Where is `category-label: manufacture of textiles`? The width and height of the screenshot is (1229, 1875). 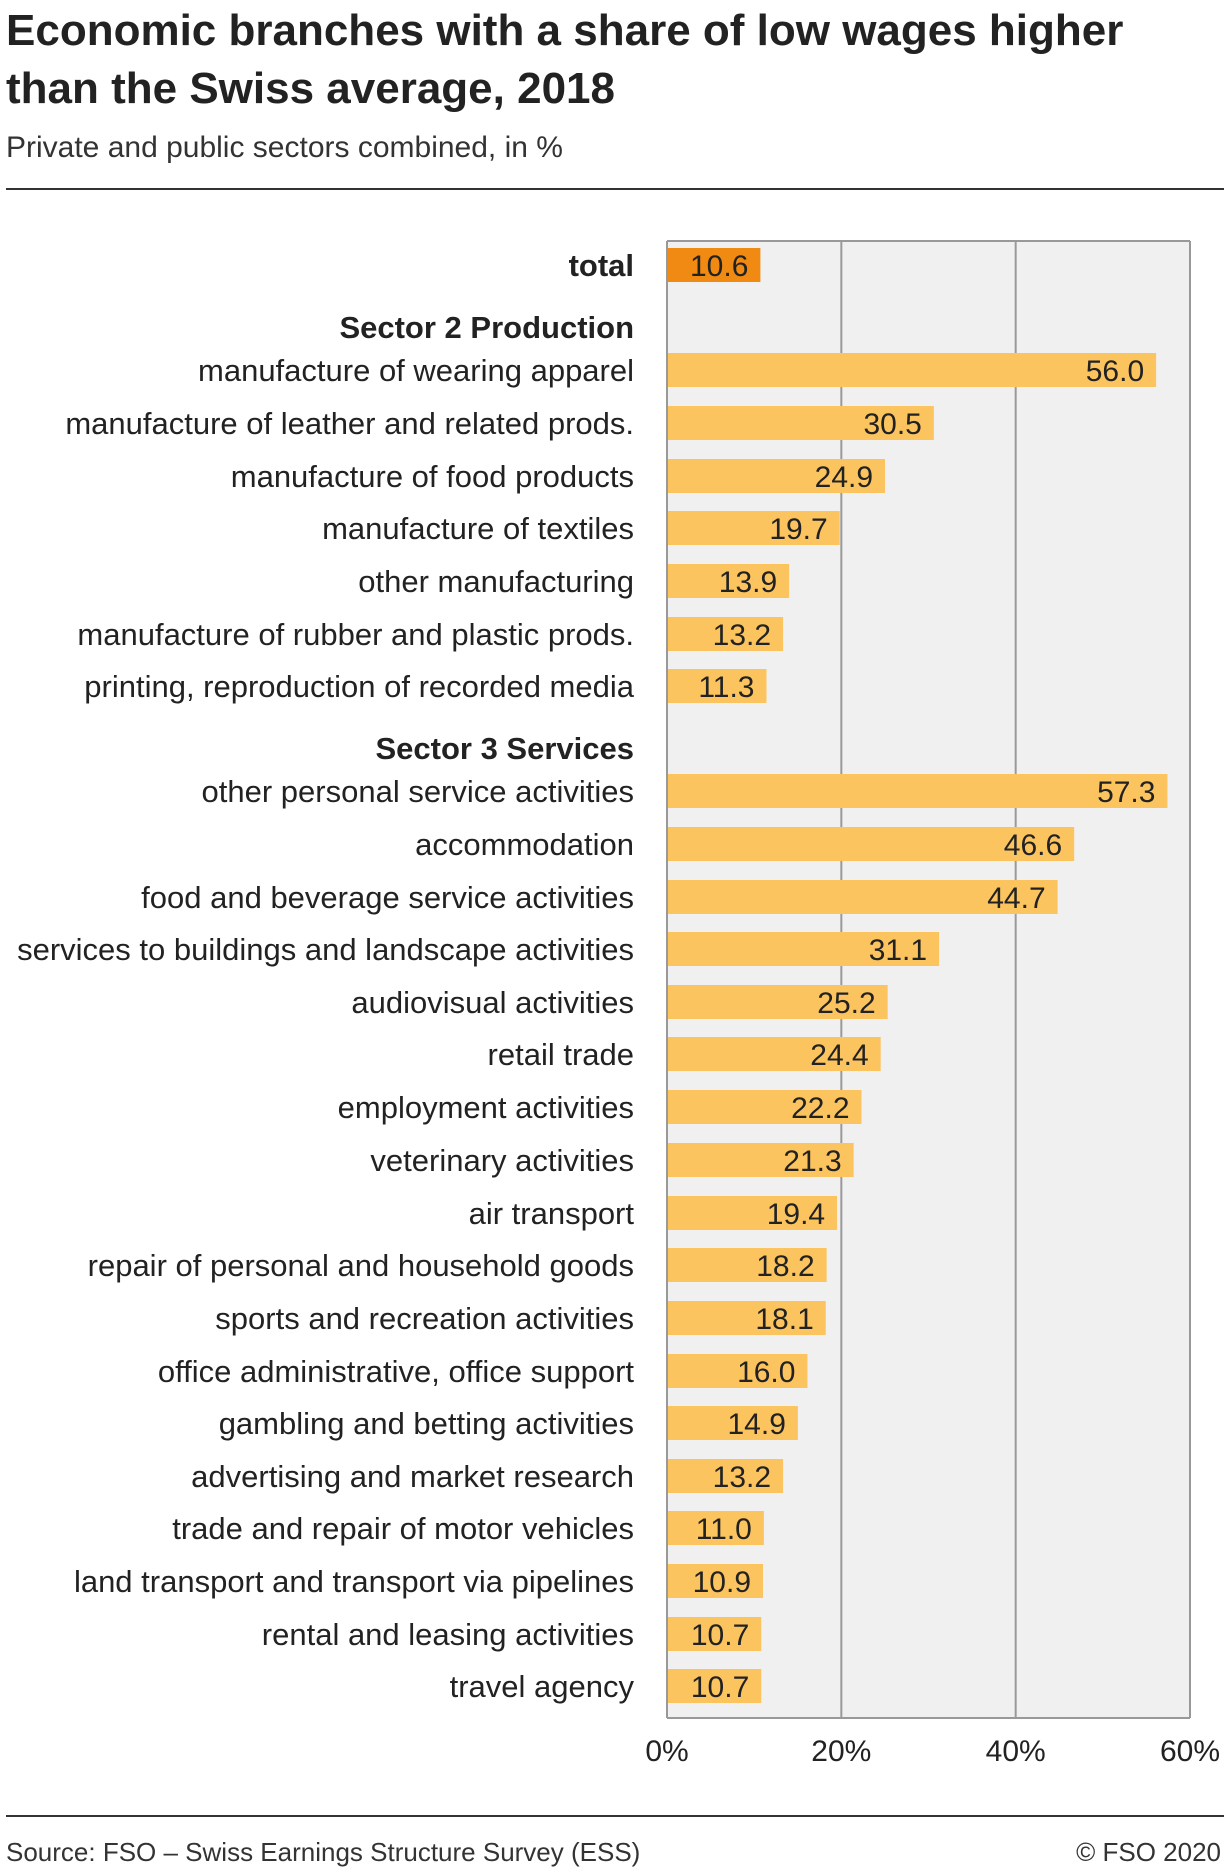 category-label: manufacture of textiles is located at coordinates (478, 528).